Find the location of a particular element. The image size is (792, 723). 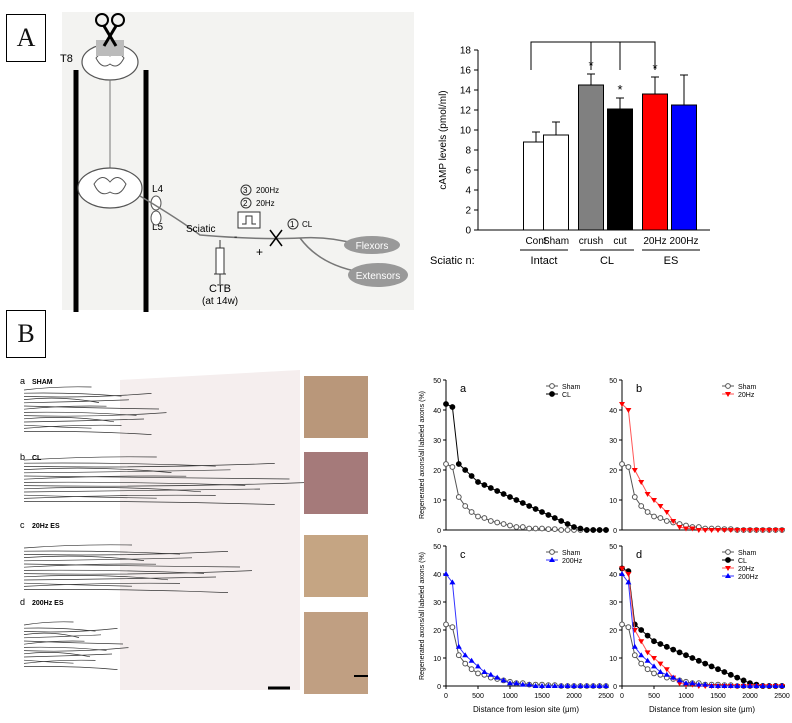

bar-y-axis-label: cAMP levels (pmol/ml) is located at coordinates (443, 139).